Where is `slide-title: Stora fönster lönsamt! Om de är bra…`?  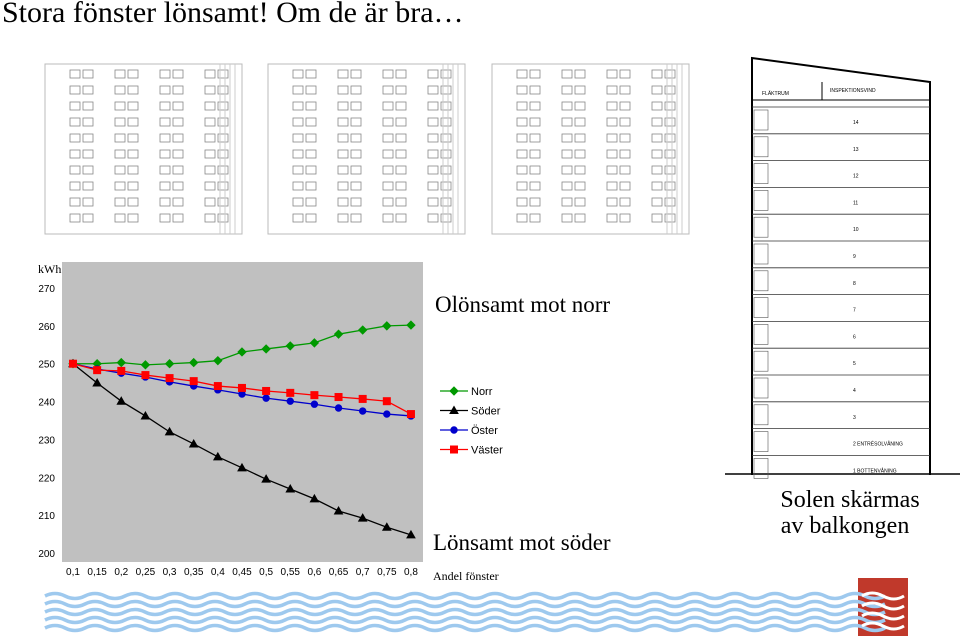
slide-title: Stora fönster lönsamt! Om de är bra… is located at coordinates (233, 14).